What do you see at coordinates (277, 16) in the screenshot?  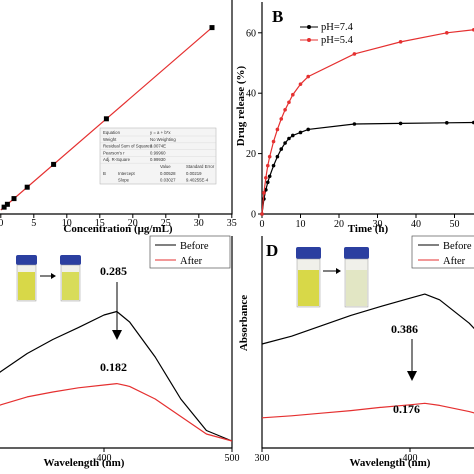 I see `panel-b-letter: B` at bounding box center [277, 16].